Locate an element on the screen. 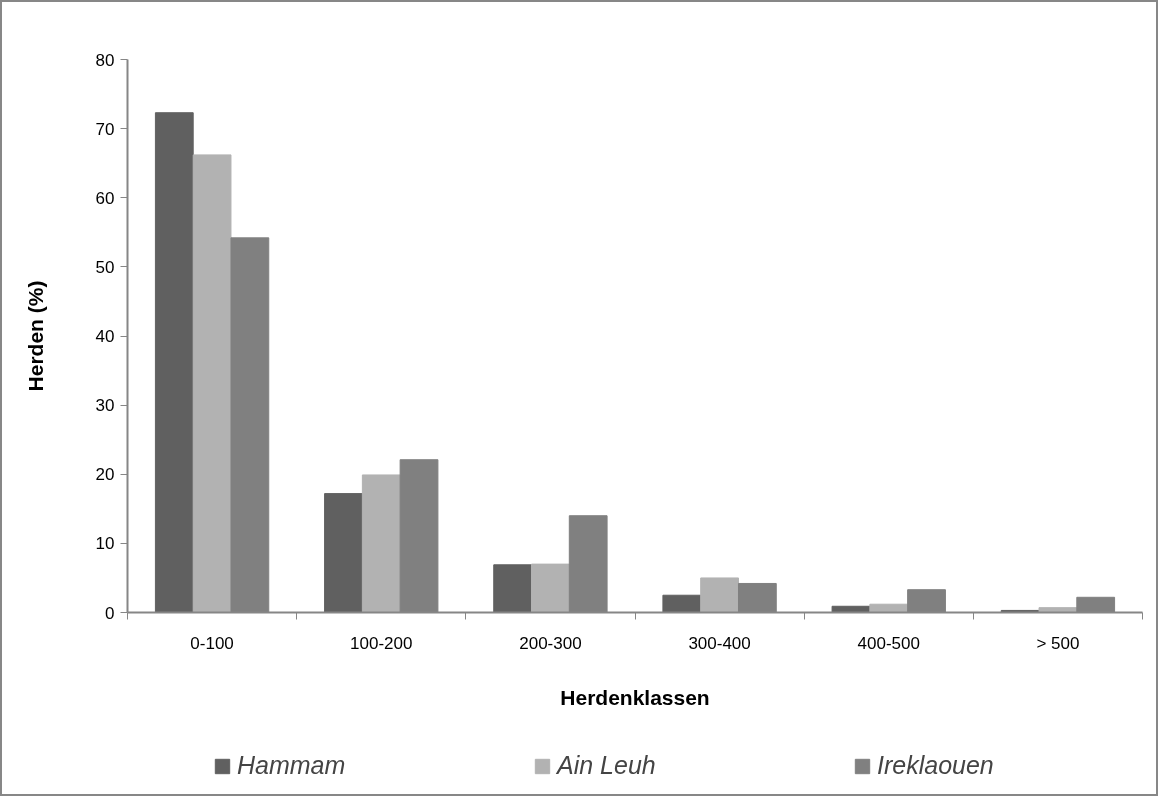  y-tick-label: 20 is located at coordinates (105, 475).